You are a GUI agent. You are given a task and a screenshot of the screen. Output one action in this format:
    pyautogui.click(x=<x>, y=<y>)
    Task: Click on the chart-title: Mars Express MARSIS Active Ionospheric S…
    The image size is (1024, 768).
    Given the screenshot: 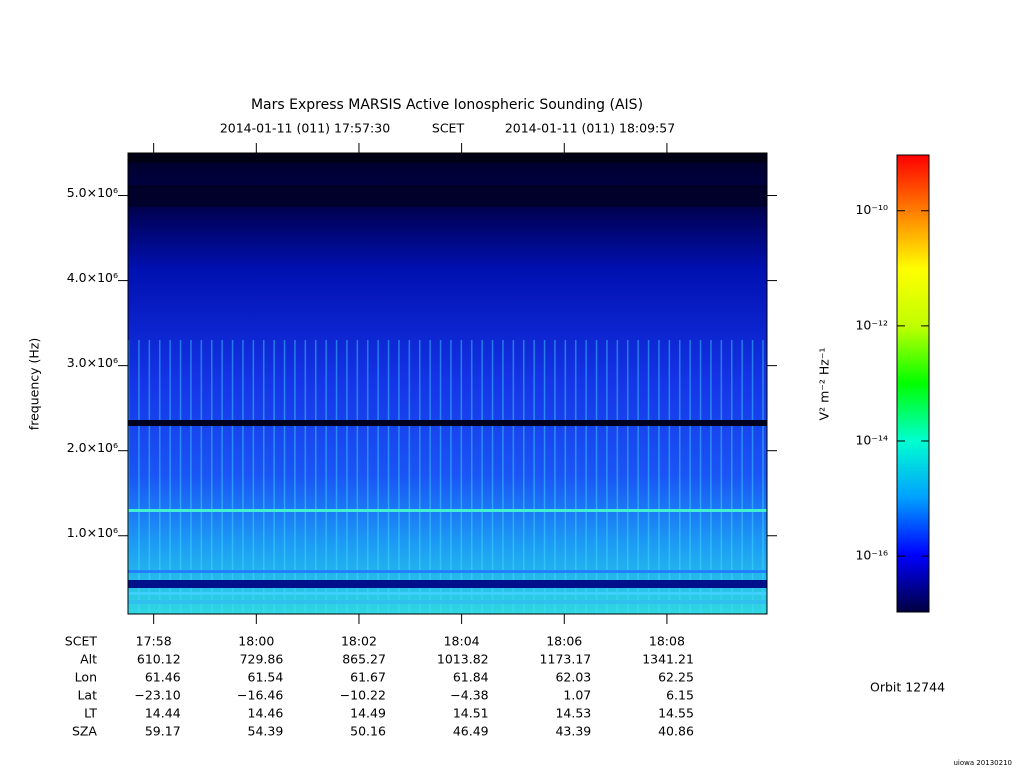 What is the action you would take?
    pyautogui.click(x=447, y=105)
    